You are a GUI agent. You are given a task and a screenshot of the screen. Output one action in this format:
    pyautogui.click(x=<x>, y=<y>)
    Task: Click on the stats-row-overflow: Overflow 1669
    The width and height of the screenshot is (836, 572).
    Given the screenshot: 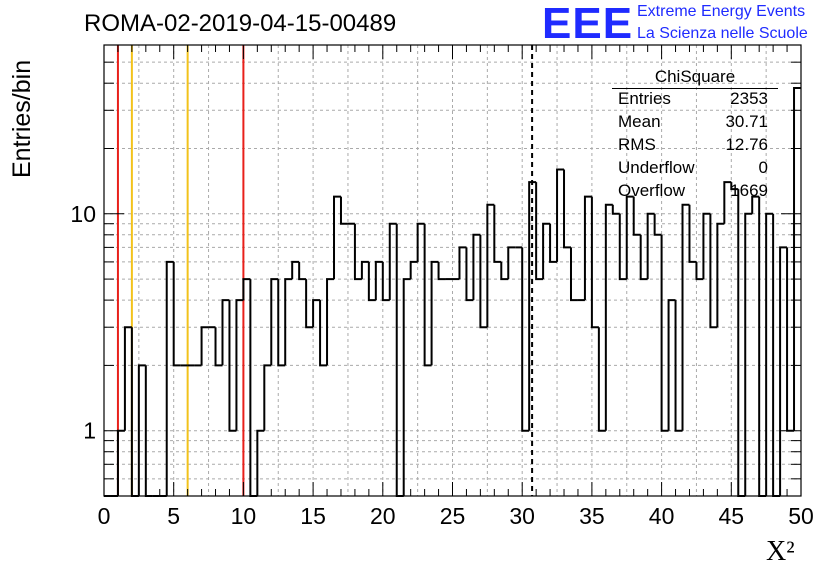 What is the action you would take?
    pyautogui.click(x=695, y=192)
    